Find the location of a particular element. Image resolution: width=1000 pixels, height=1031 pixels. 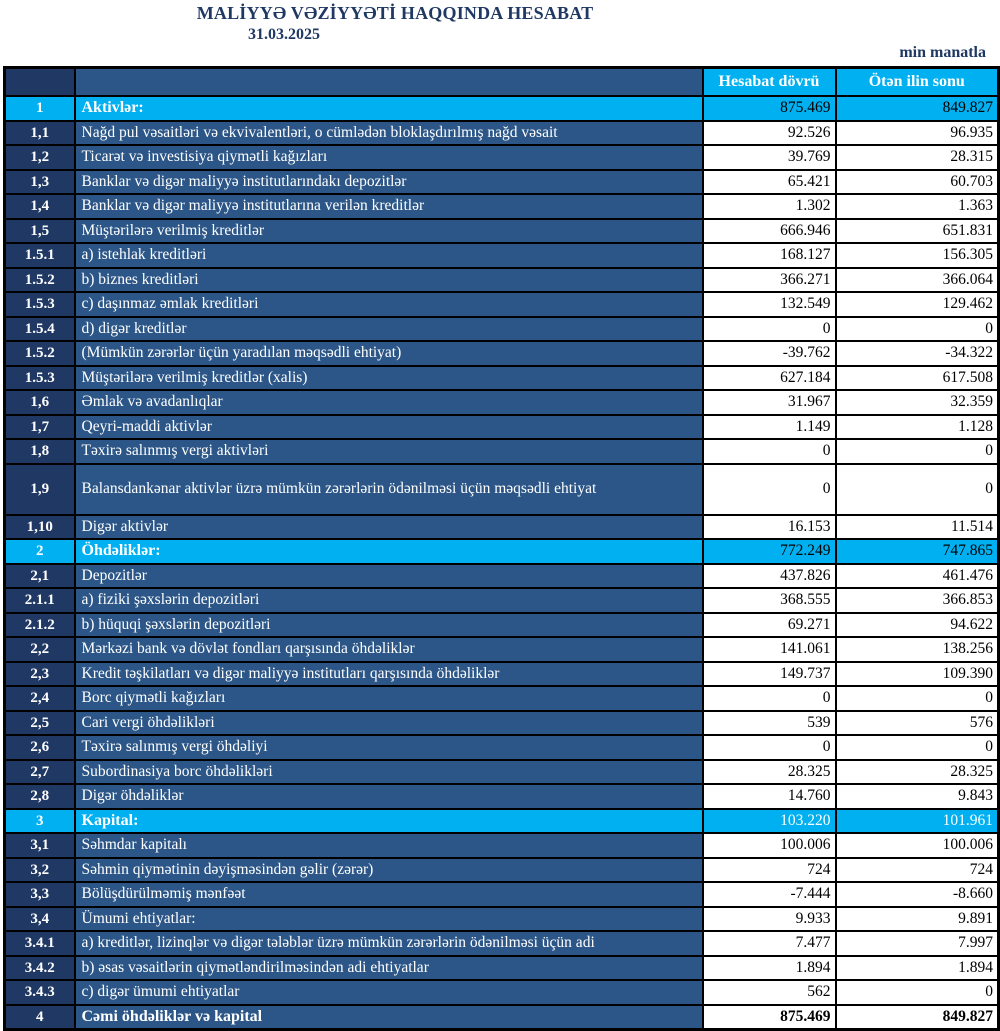

value-current: 627.184 is located at coordinates (769, 377).